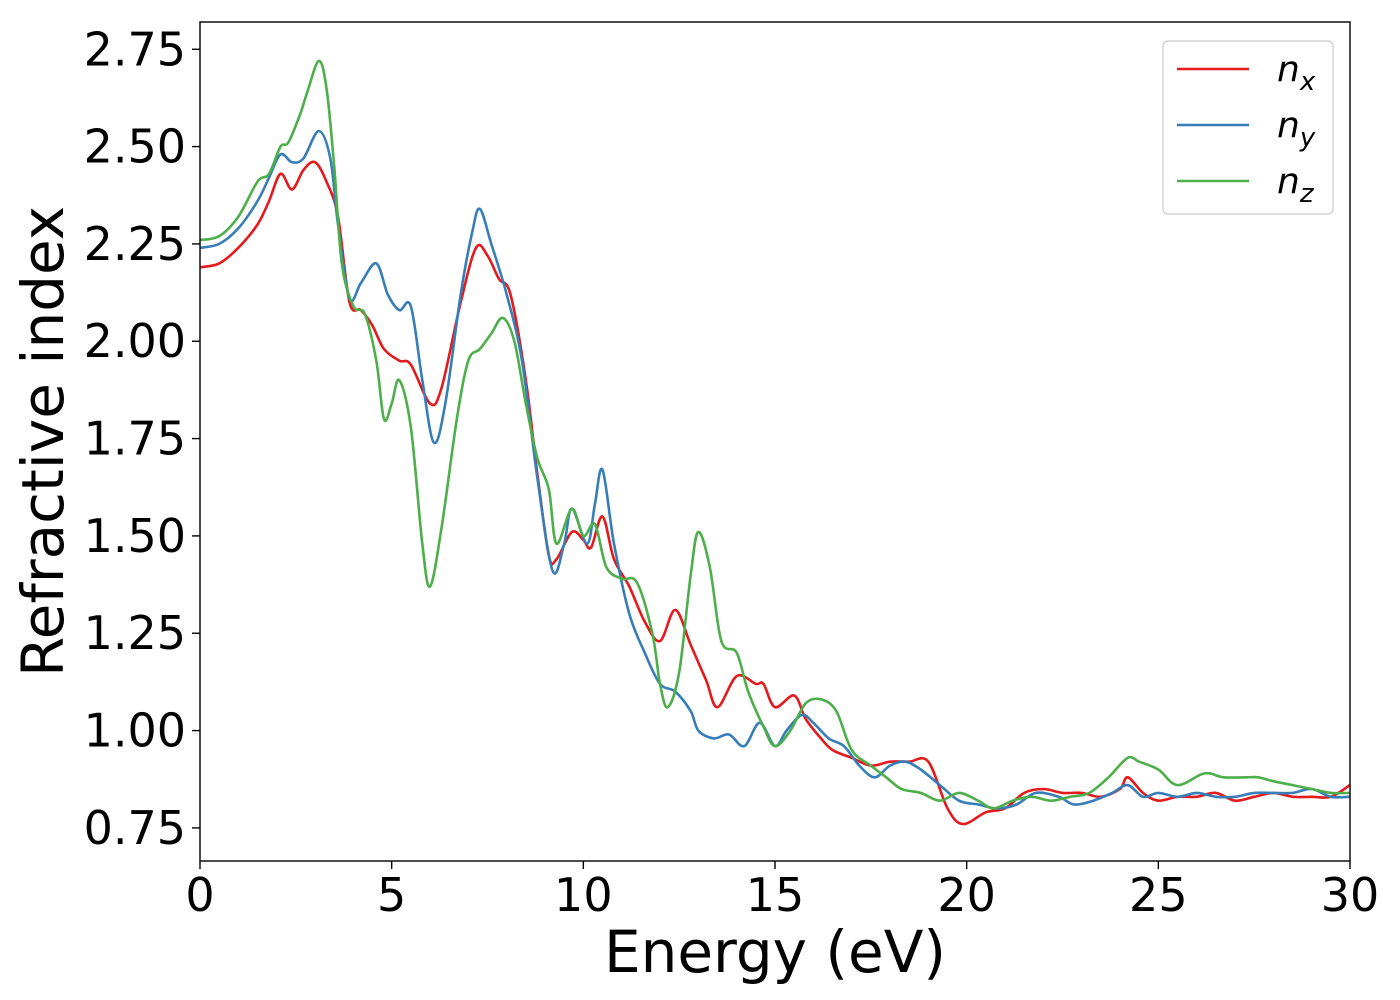 This screenshot has width=1400, height=1000. Describe the element at coordinates (1296, 129) in the screenshot. I see `legend-label-ny: ny` at that location.